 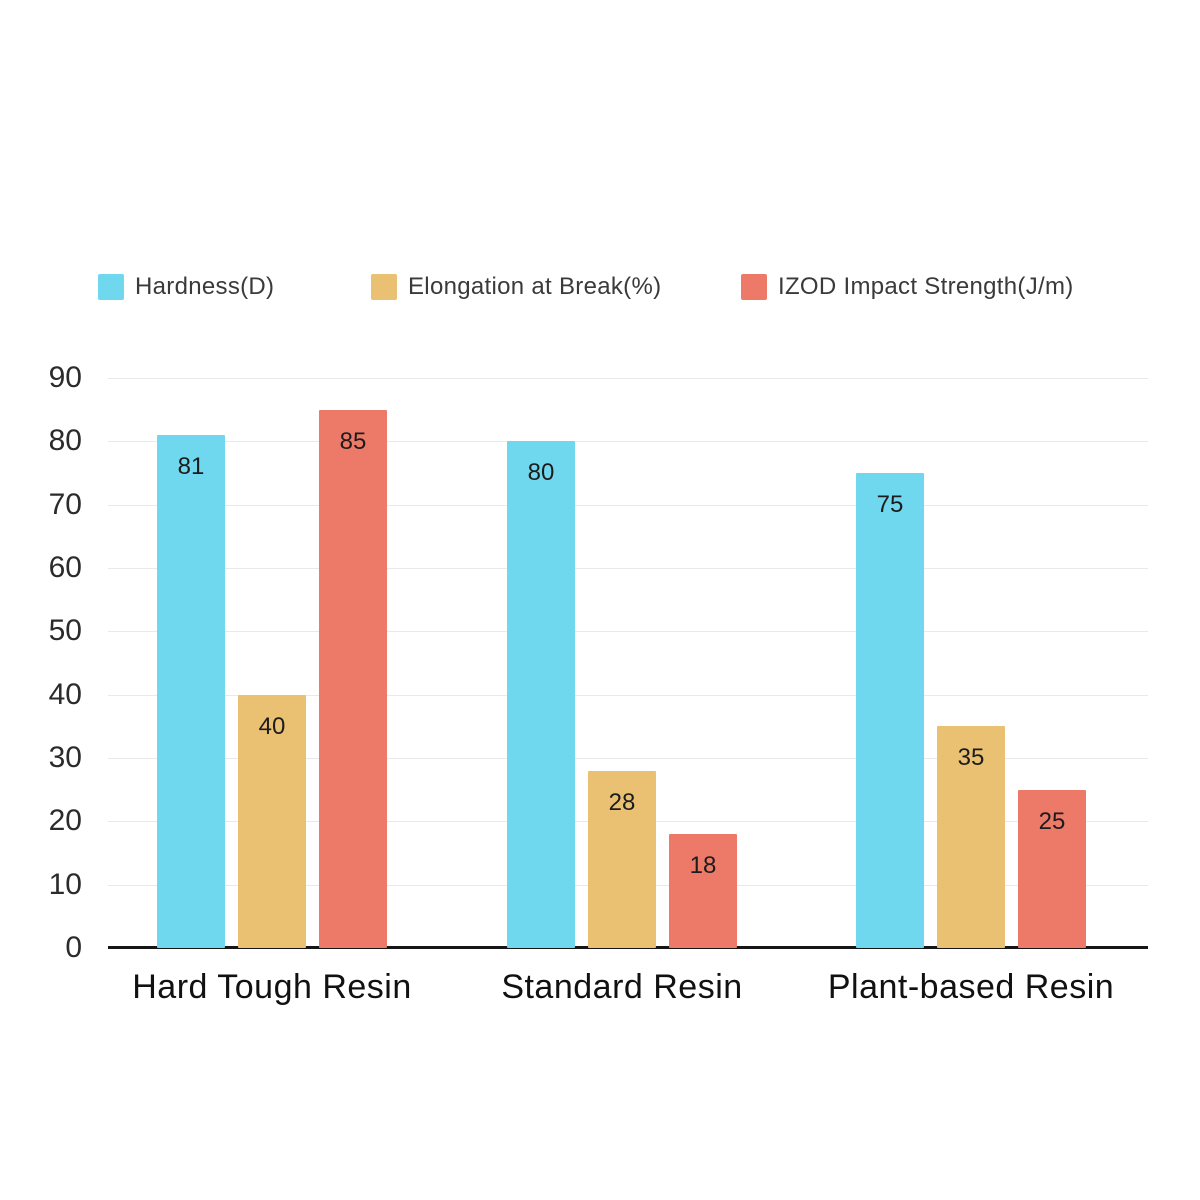 What do you see at coordinates (1052, 821) in the screenshot?
I see `bar-value-label: 25` at bounding box center [1052, 821].